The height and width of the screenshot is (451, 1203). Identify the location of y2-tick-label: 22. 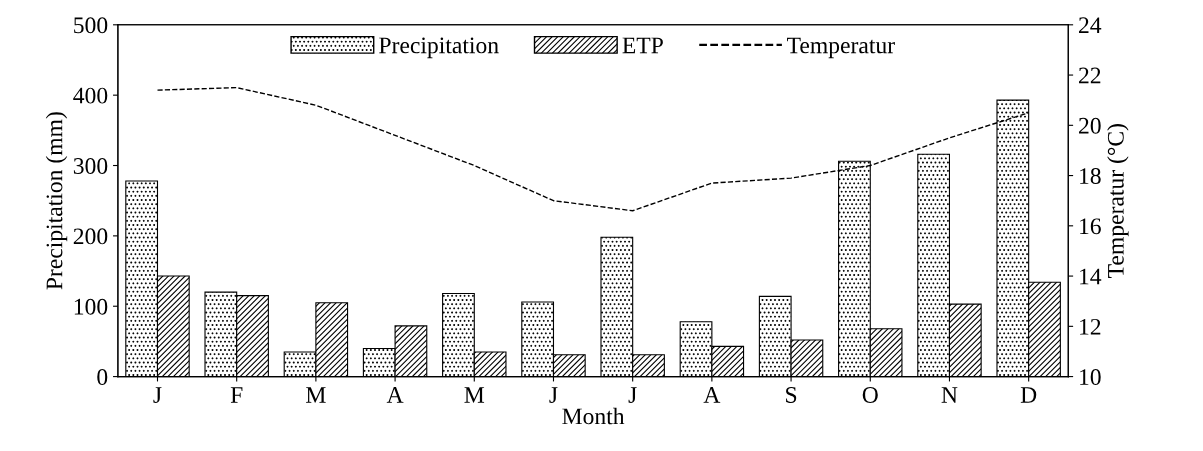
(1090, 75).